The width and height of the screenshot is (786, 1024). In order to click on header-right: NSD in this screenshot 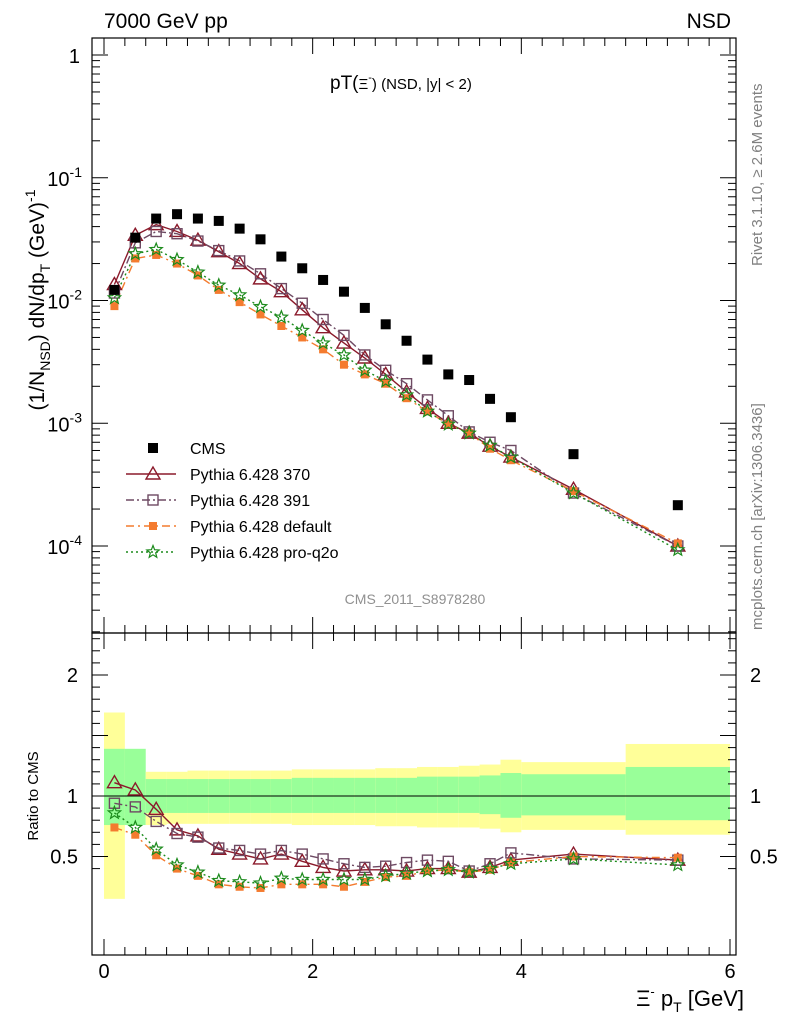, I will do `click(709, 21)`.